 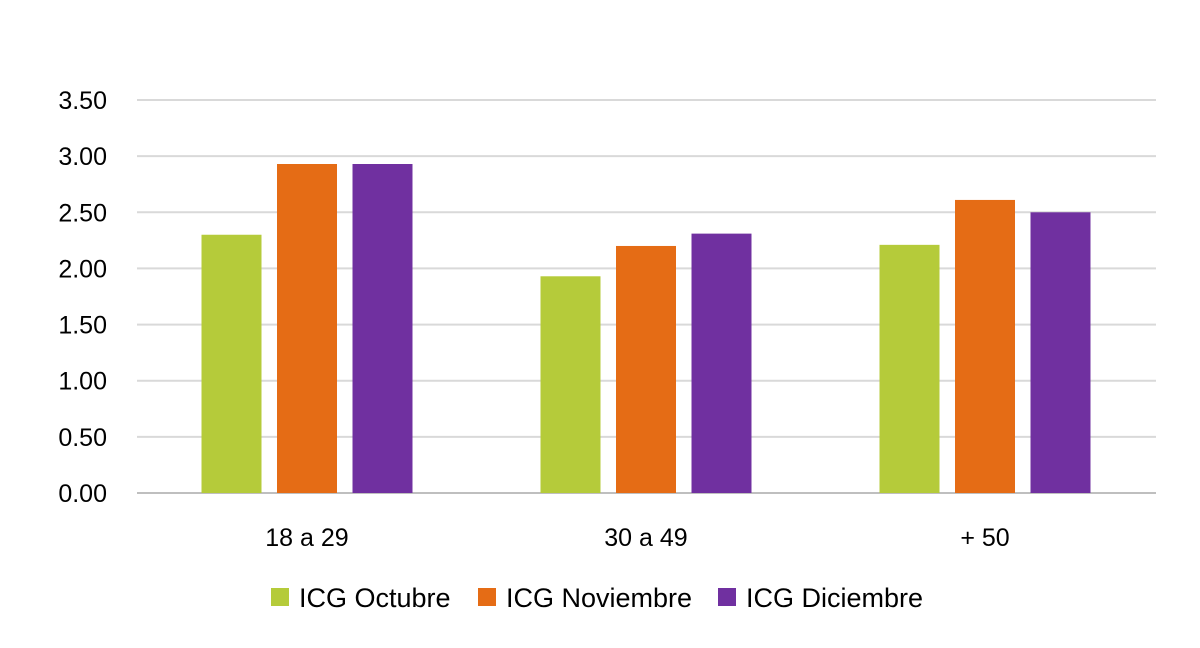 I want to click on x-tick-label: 30 a 49, so click(x=645, y=538).